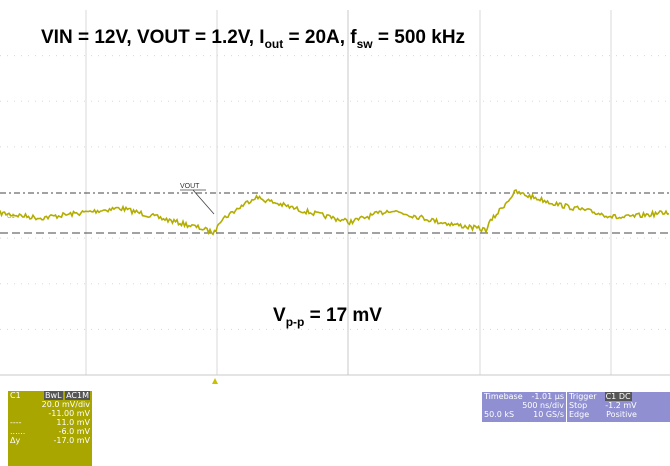 The image size is (670, 466). I want to click on panel-row: C1 BwL AC1M, so click(50, 395).